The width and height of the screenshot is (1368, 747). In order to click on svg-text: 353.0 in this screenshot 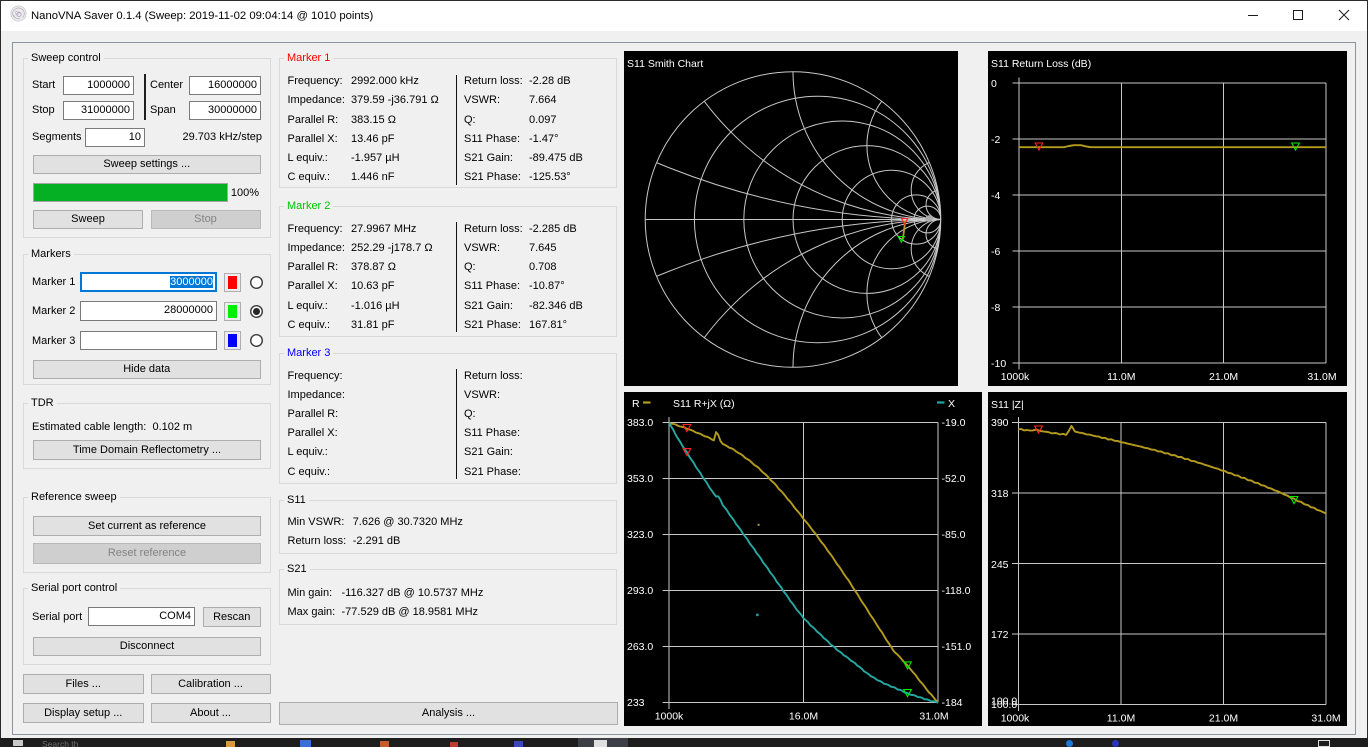, I will do `click(640, 479)`.